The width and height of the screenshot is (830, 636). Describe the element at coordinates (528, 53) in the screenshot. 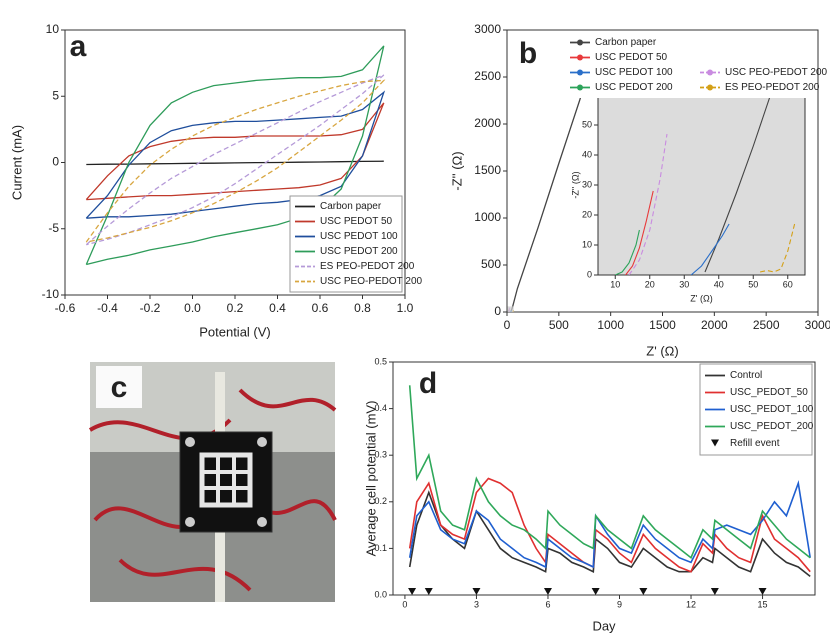

I see `panel-label: b` at that location.